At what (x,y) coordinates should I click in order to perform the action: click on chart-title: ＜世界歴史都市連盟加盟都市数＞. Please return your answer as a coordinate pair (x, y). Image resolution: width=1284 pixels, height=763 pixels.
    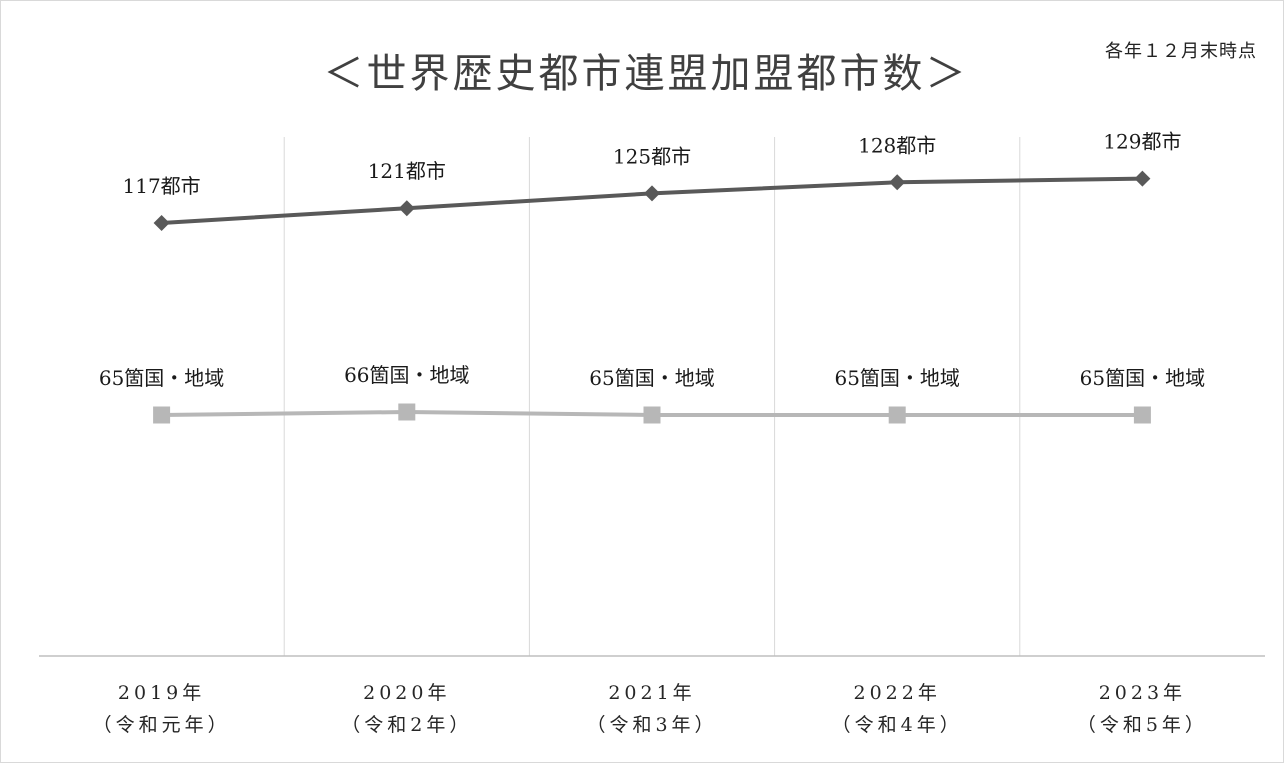
    Looking at the image, I should click on (646, 74).